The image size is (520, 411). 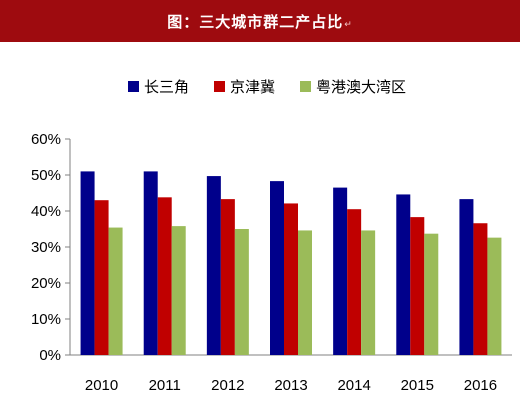 I want to click on x-tick-label: 2016, so click(x=480, y=385).